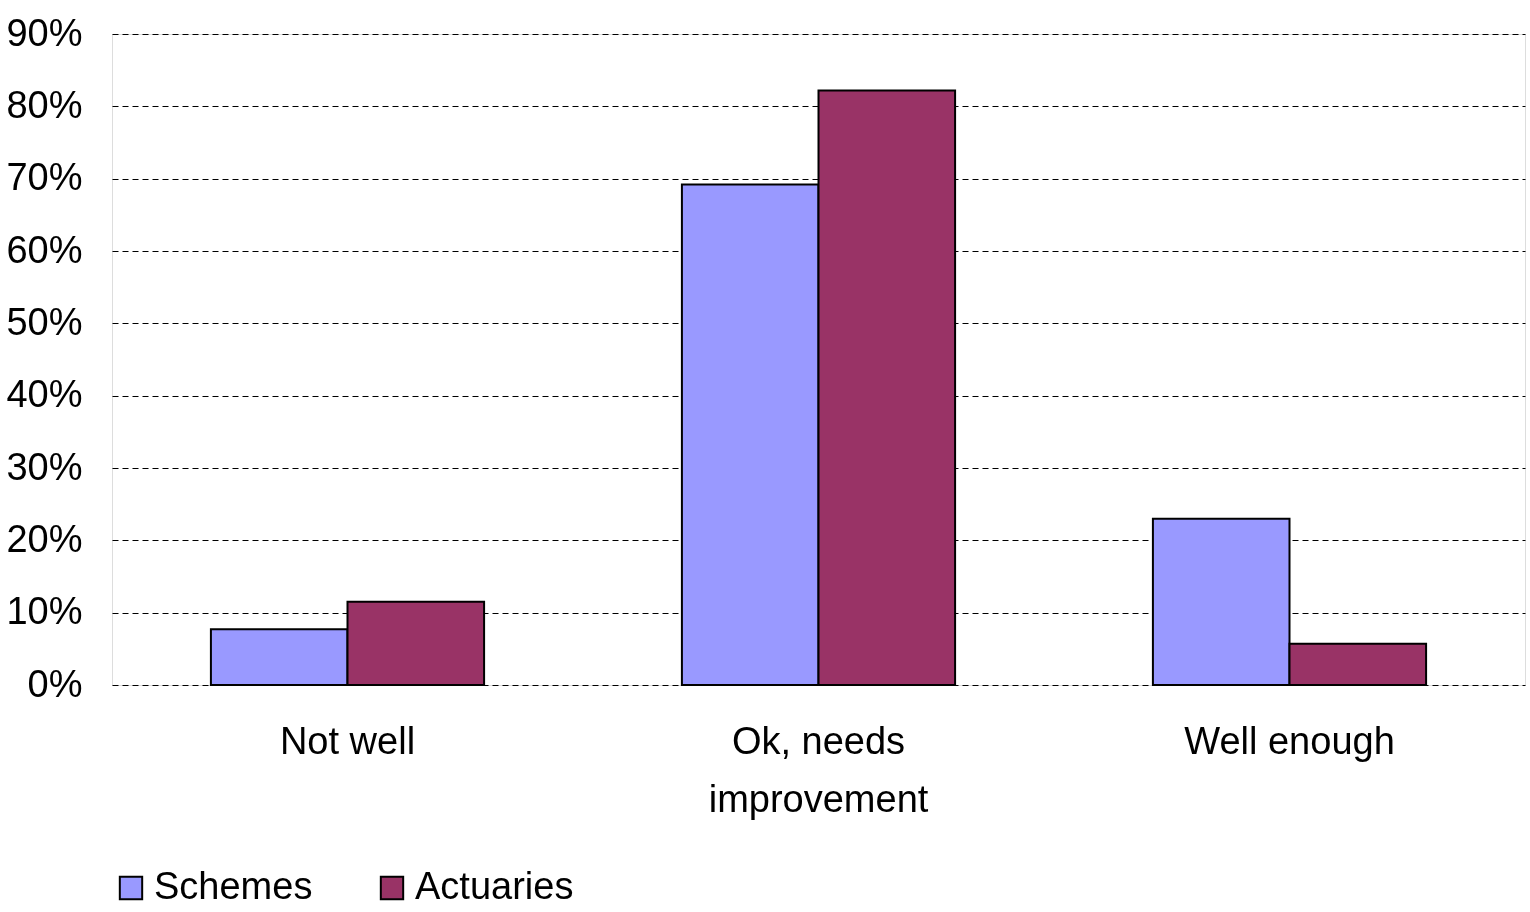 The height and width of the screenshot is (912, 1530). Describe the element at coordinates (494, 886) in the screenshot. I see `legend-label: Actuaries` at that location.